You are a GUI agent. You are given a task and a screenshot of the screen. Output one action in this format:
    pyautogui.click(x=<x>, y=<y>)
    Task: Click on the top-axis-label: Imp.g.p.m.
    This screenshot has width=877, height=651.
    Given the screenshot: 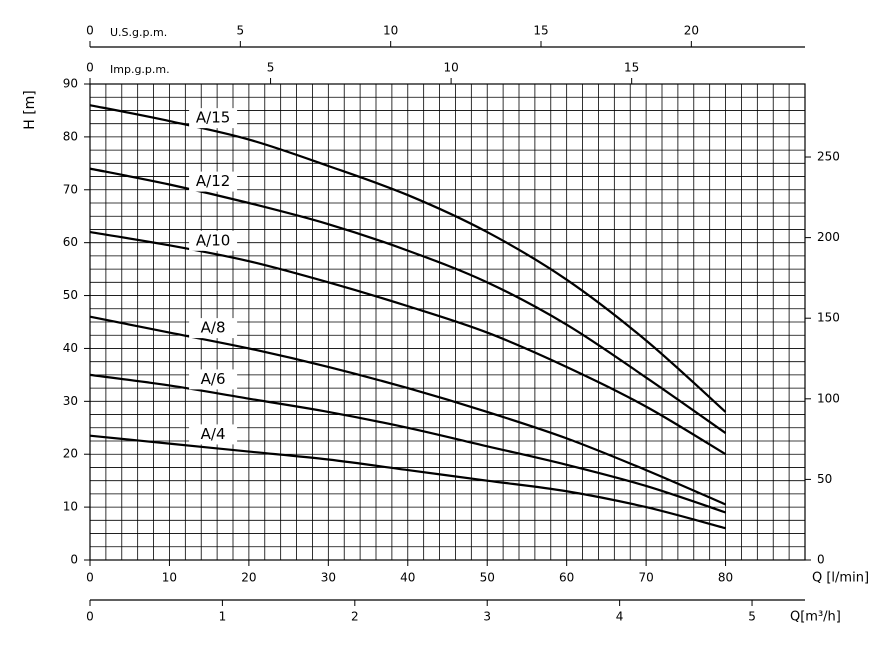 What is the action you would take?
    pyautogui.click(x=140, y=69)
    